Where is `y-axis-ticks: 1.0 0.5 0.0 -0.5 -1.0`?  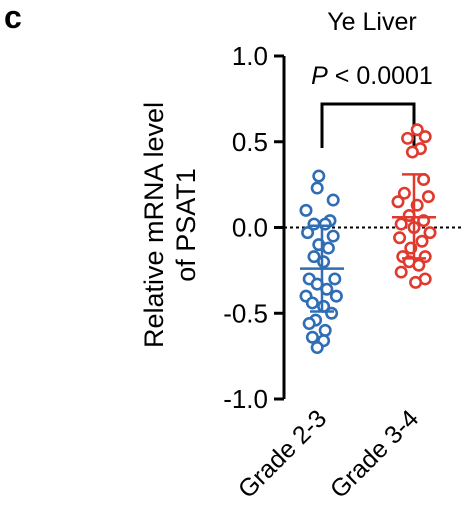 y-axis-ticks: 1.0 0.5 0.0 -0.5 -1.0 is located at coordinates (253, 227).